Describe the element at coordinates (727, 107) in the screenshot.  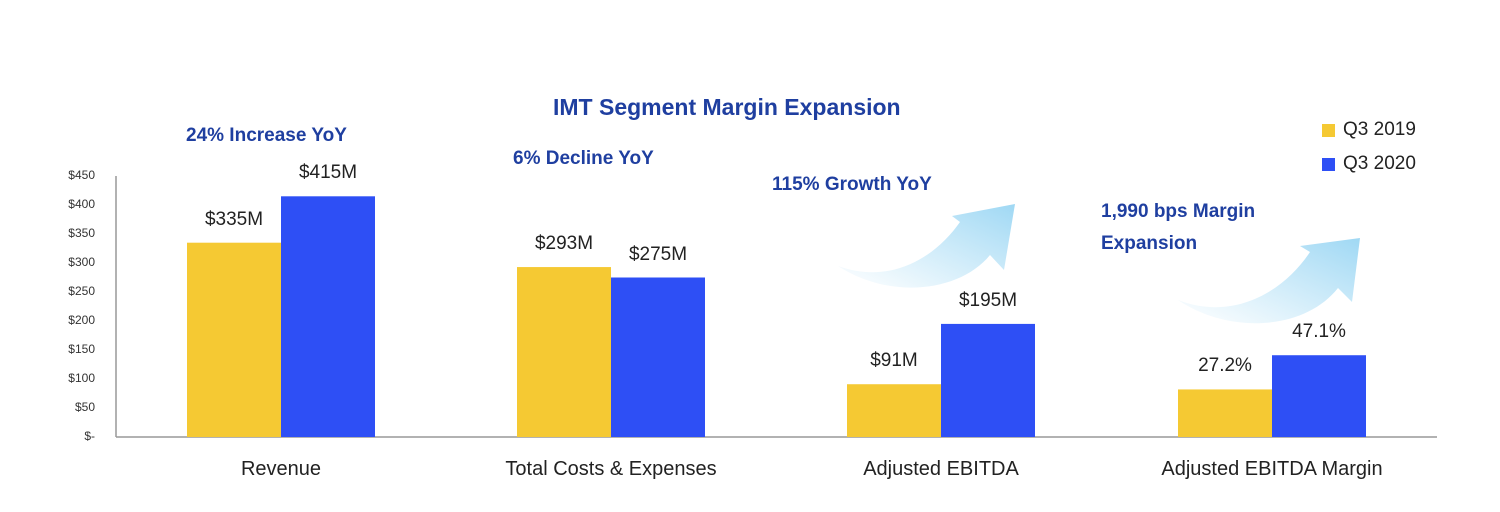
I see `chart-title: IMT Segment Margin Expansion` at that location.